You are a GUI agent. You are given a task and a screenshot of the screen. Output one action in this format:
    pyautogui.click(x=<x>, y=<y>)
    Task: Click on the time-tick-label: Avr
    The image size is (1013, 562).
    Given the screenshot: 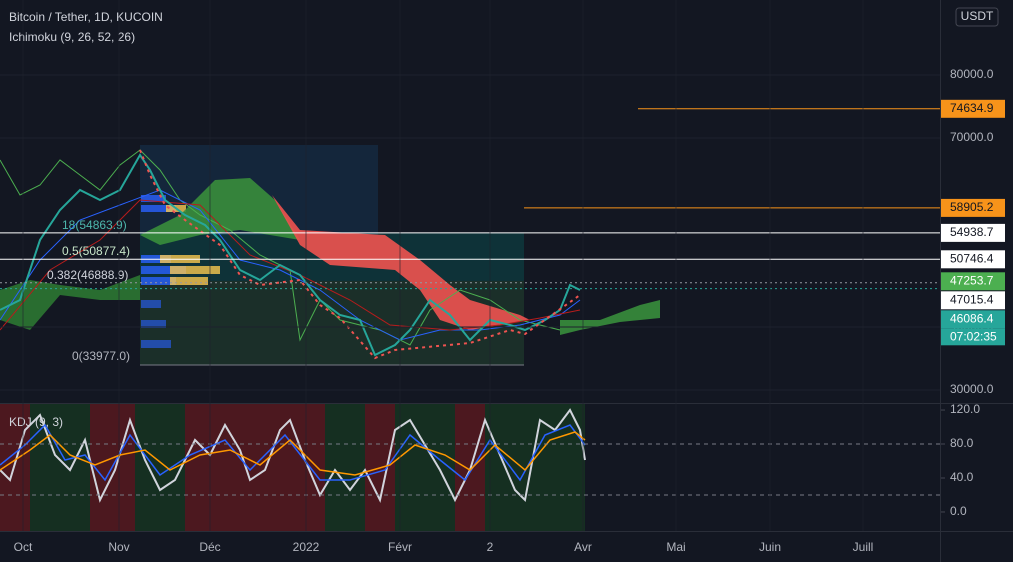 What is the action you would take?
    pyautogui.click(x=583, y=547)
    